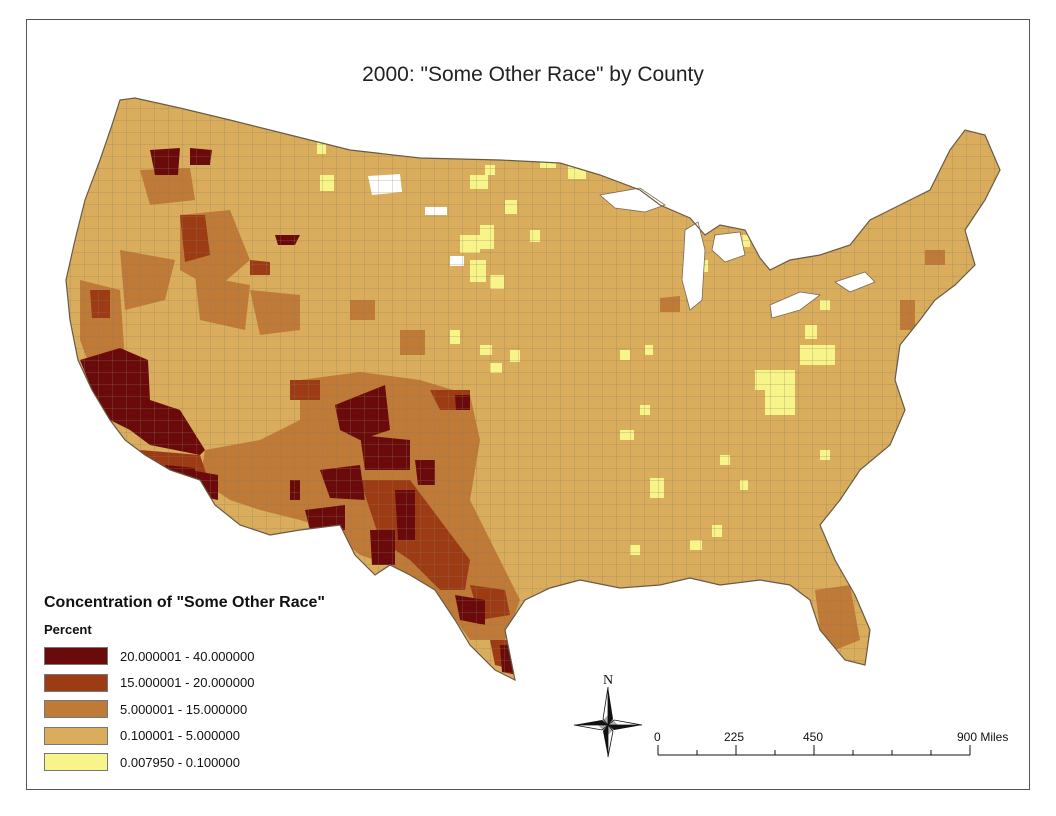 The width and height of the screenshot is (1056, 816). I want to click on compass-rose-icon, so click(608, 722).